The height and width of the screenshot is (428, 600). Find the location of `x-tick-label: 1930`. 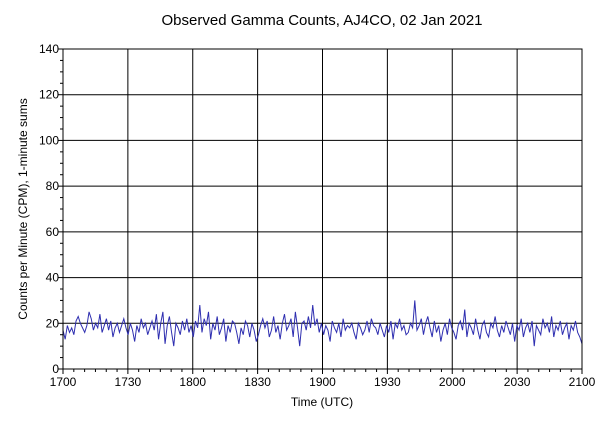

x-tick-label: 1930 is located at coordinates (387, 382).